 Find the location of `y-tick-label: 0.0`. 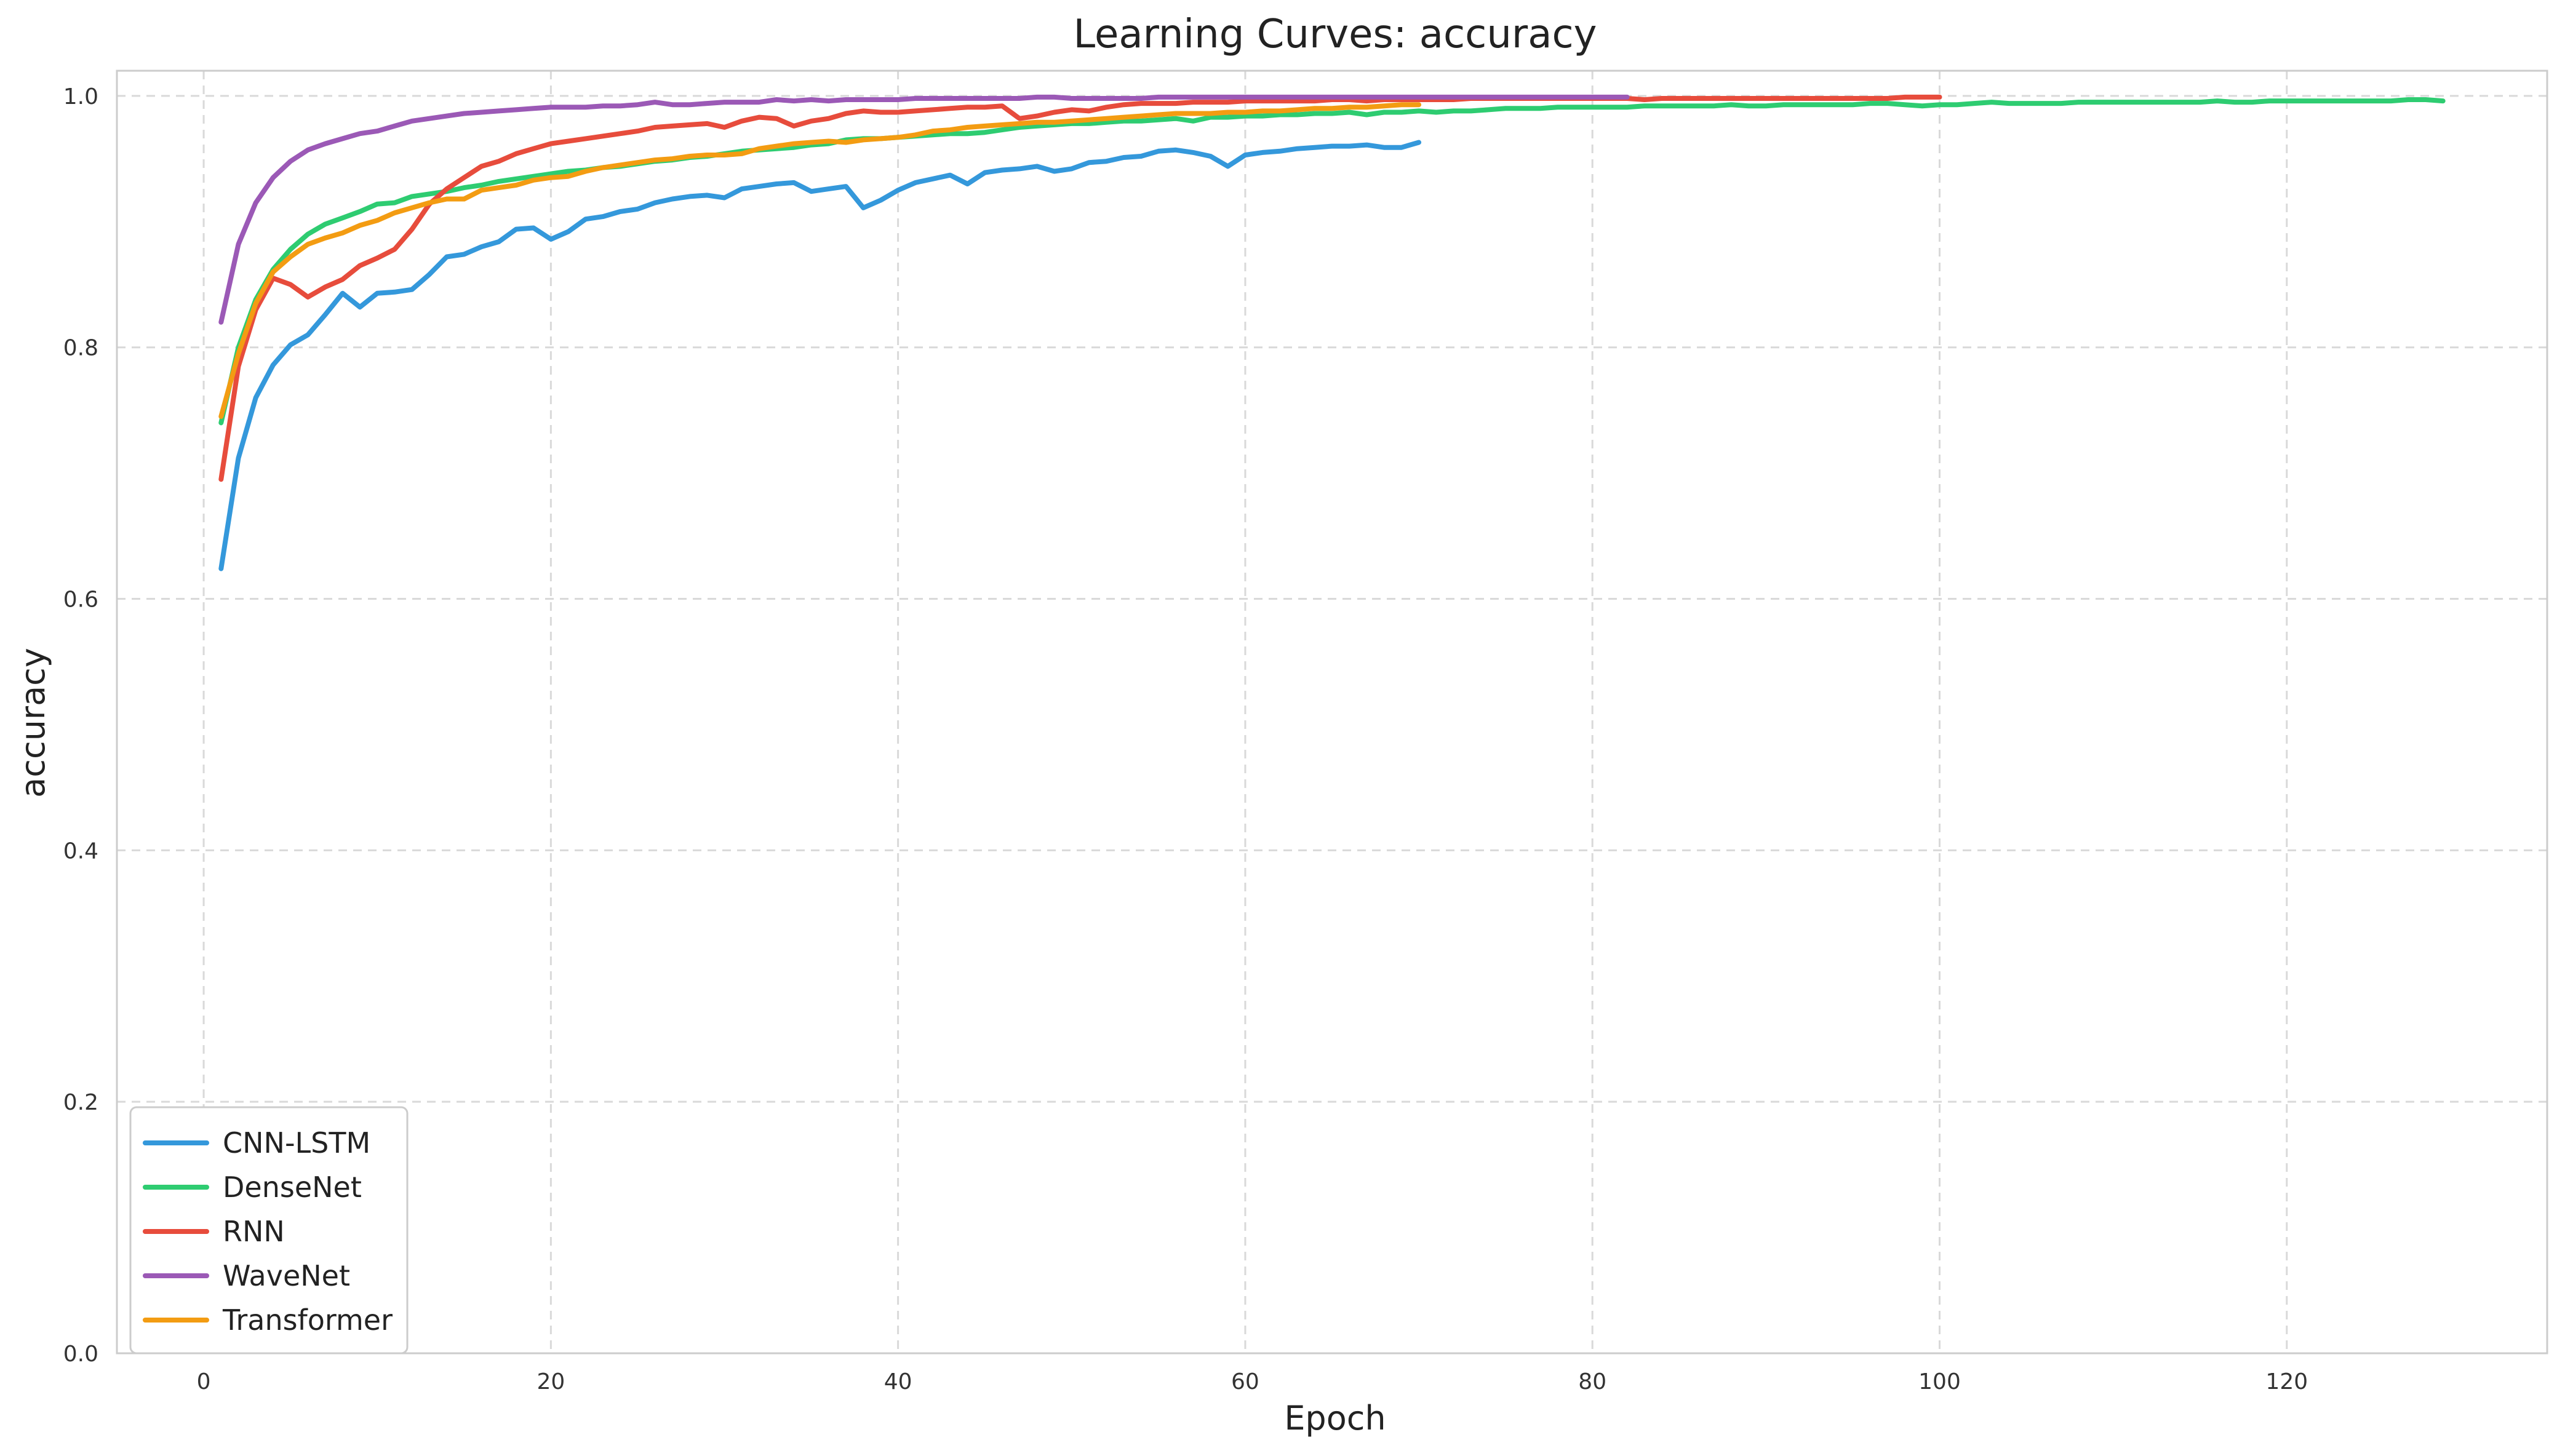

y-tick-label: 0.0 is located at coordinates (80, 1355).